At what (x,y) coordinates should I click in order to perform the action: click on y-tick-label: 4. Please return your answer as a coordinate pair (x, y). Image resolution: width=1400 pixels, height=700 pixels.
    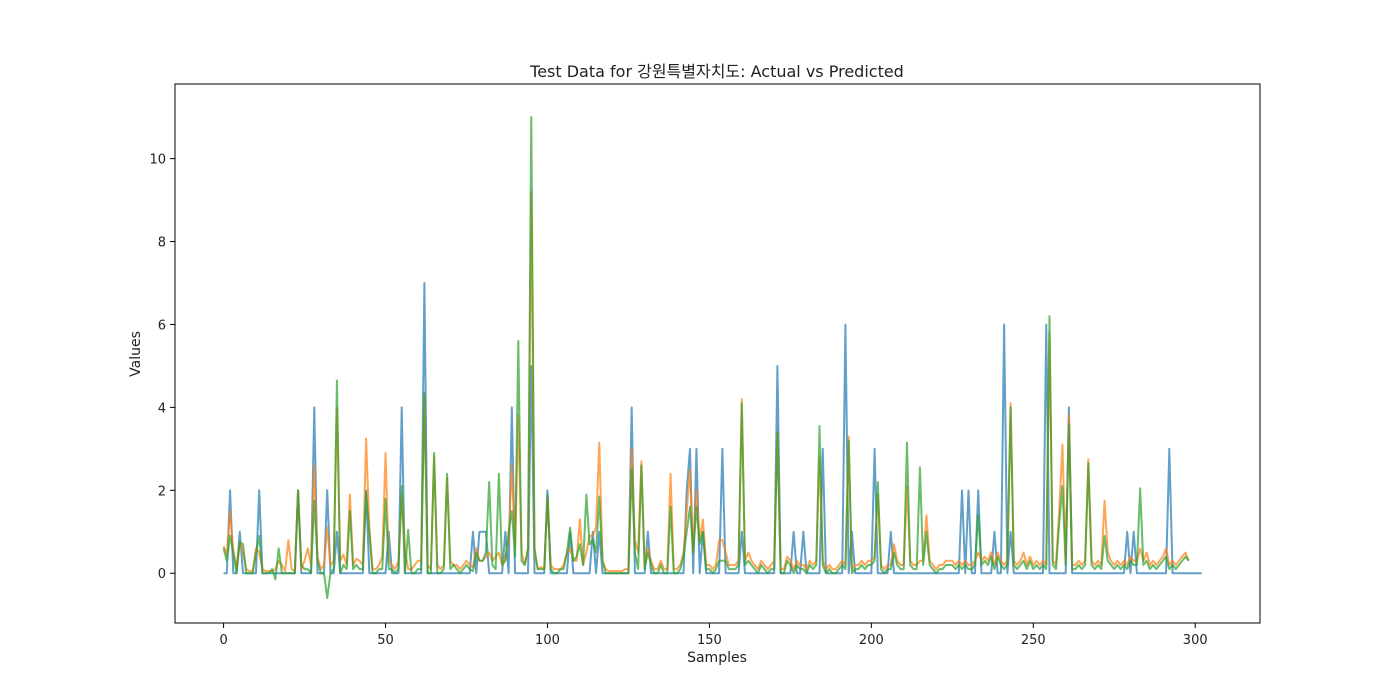
    Looking at the image, I should click on (162, 408).